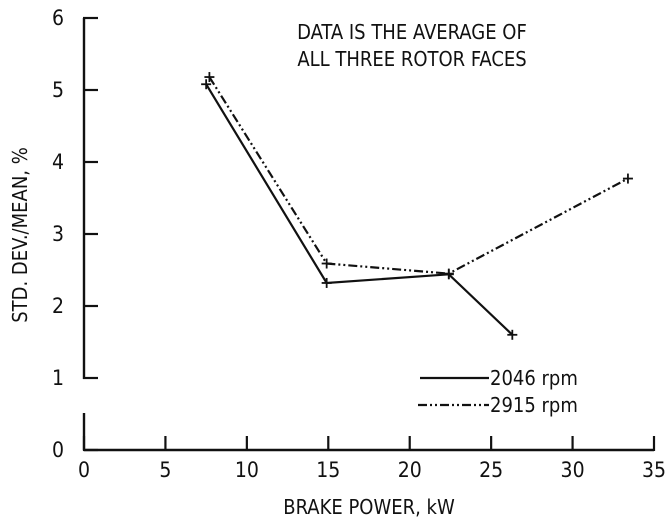 Image resolution: width=666 pixels, height=525 pixels. I want to click on x-tick-label: 5, so click(165, 470).